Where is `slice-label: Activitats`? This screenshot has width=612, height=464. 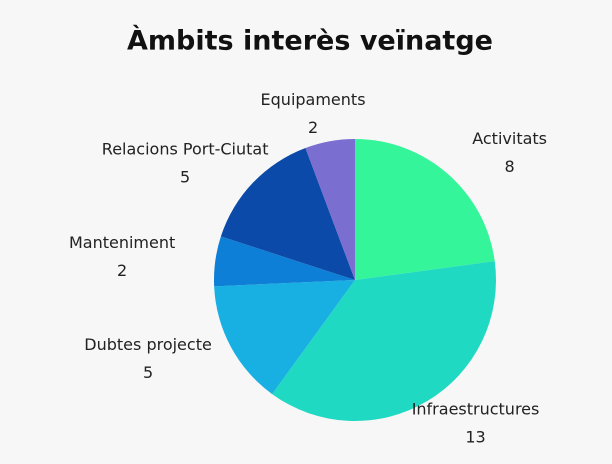 slice-label: Activitats is located at coordinates (509, 138).